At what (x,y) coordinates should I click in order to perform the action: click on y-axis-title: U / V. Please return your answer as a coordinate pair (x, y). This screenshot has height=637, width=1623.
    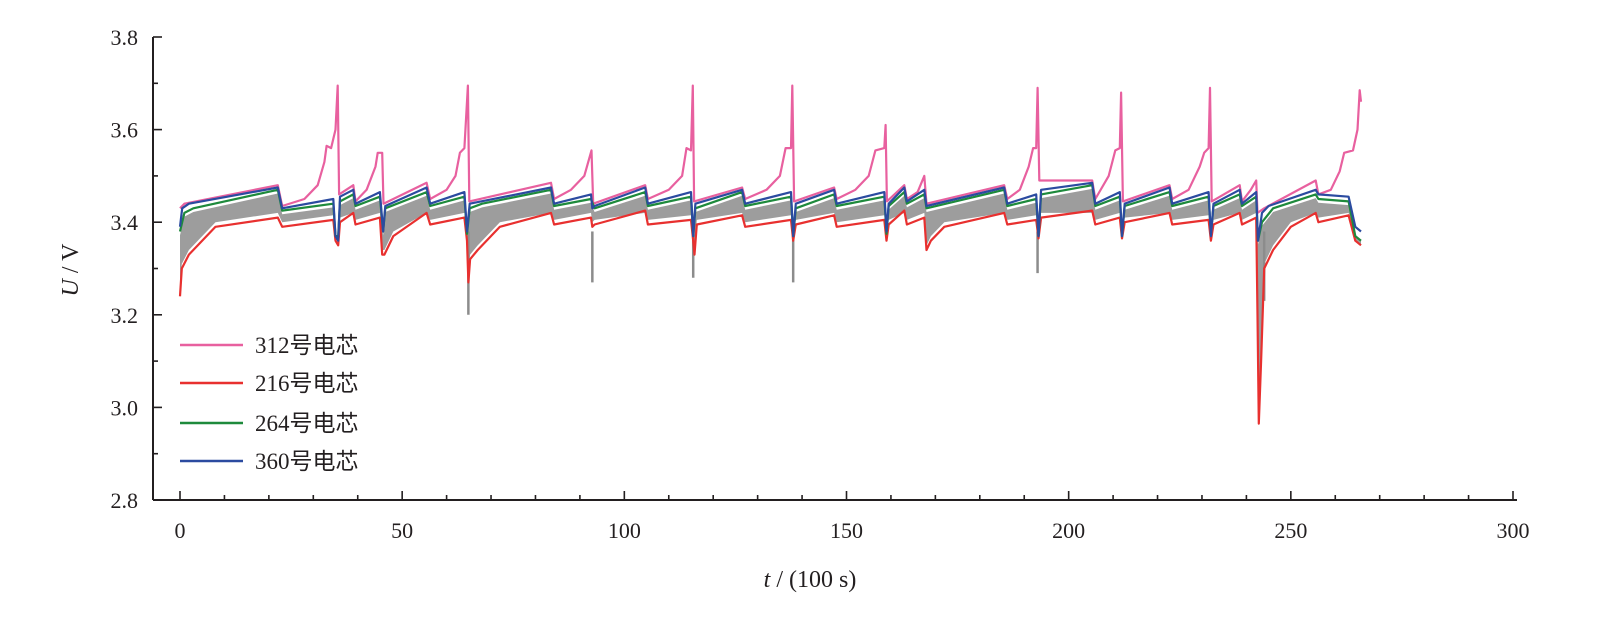
    Looking at the image, I should click on (71, 270).